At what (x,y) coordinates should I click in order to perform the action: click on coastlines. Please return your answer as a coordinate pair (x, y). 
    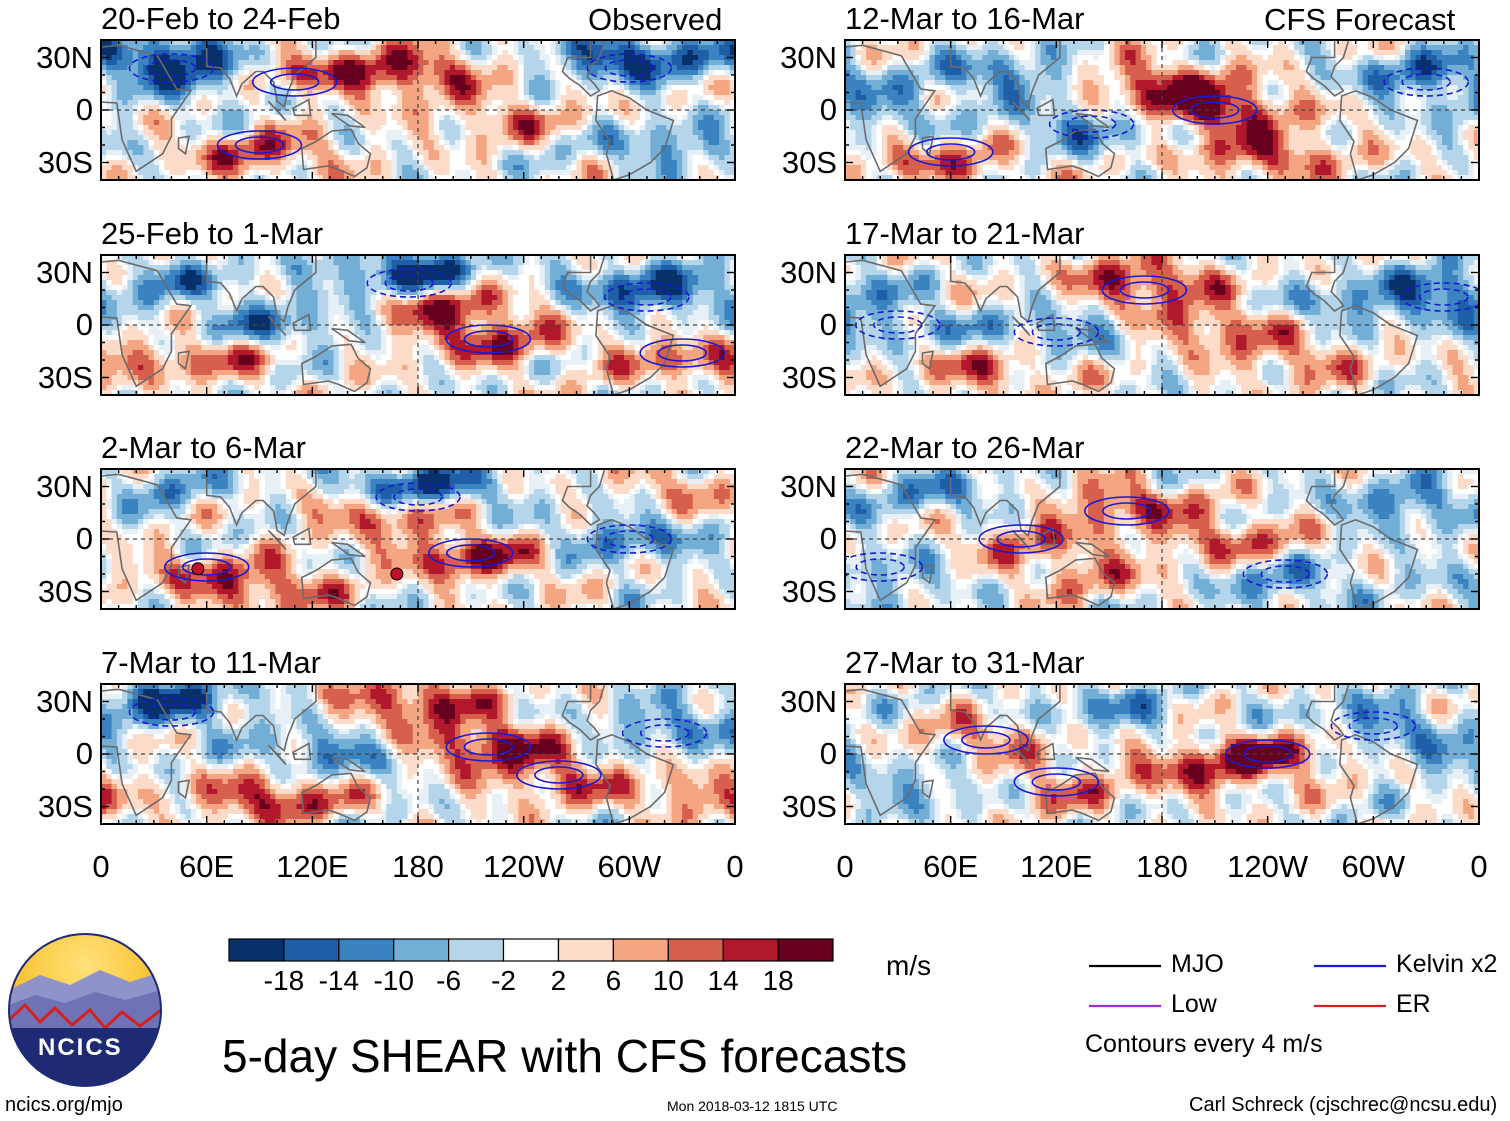
    Looking at the image, I should click on (388, 539).